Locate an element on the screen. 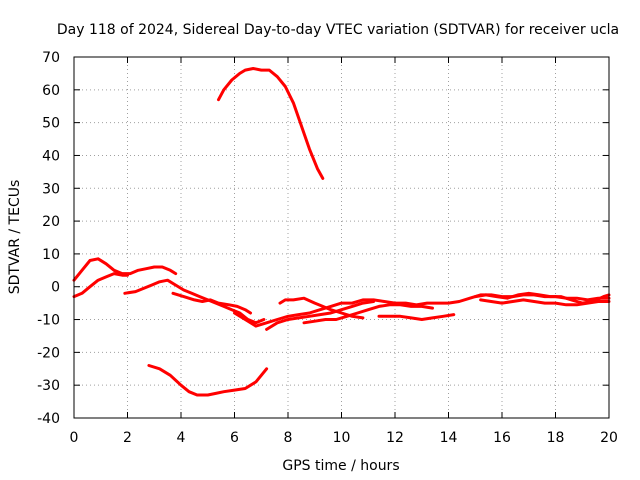 The width and height of the screenshot is (640, 480). y-tick-label: 30 is located at coordinates (51, 189).